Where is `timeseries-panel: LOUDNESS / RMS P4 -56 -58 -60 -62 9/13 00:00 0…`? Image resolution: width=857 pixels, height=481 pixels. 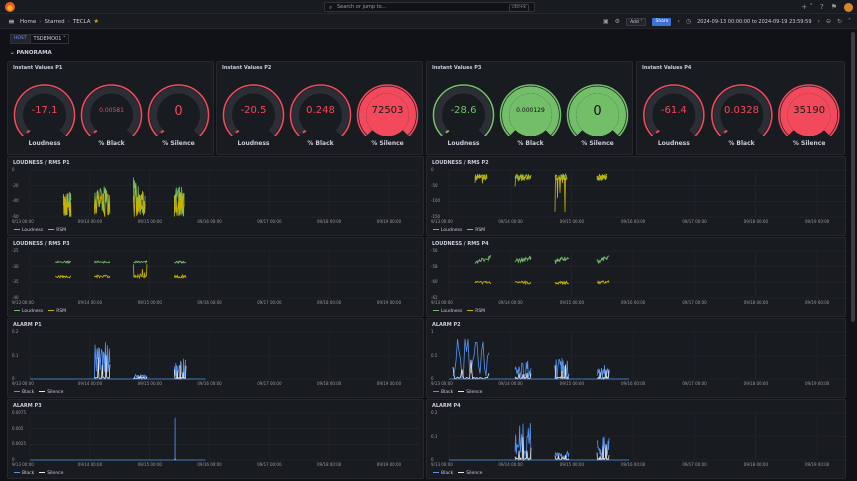
timeseries-panel: LOUDNESS / RMS P4 -56 -58 -60 -62 9/13 00:00 0… is located at coordinates (637, 277).